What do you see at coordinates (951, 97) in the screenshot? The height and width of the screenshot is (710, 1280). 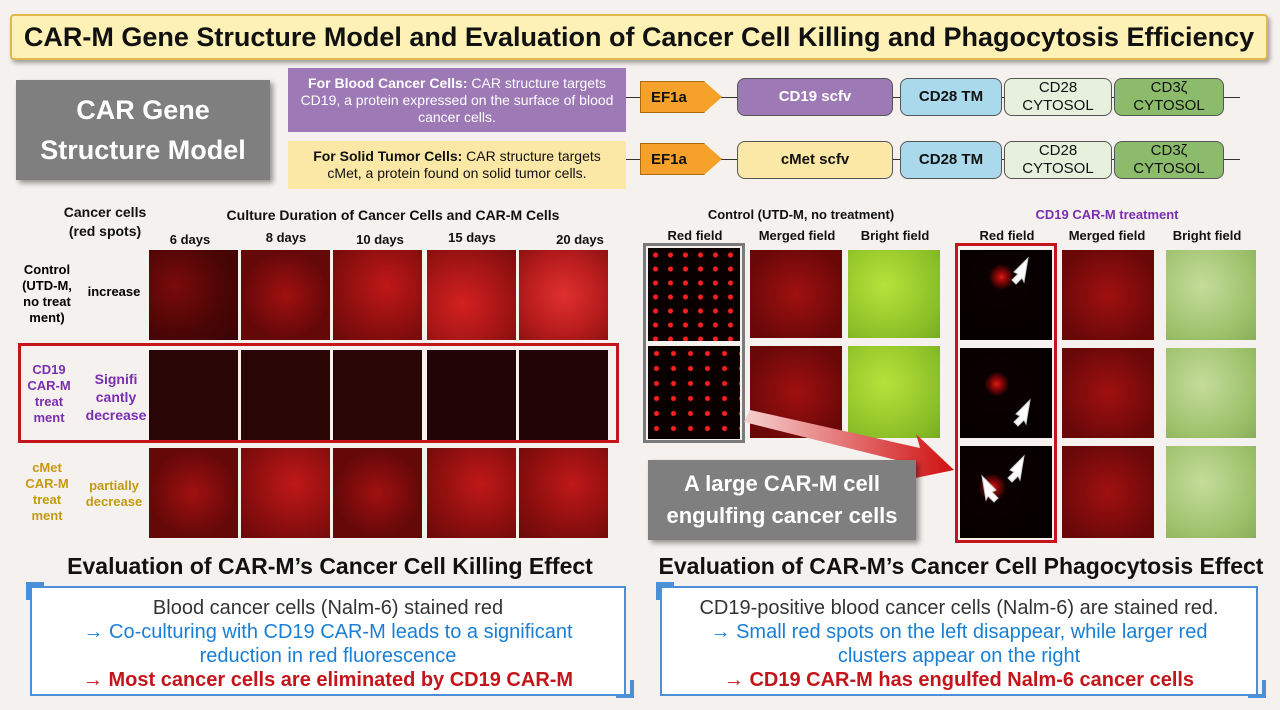 I see `cd28-tm-block: CD28 TM` at bounding box center [951, 97].